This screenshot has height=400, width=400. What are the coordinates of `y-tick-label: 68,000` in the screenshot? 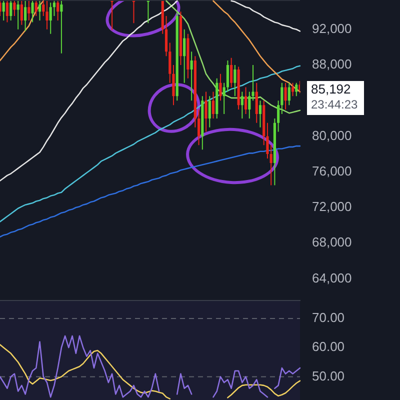 It's located at (332, 242).